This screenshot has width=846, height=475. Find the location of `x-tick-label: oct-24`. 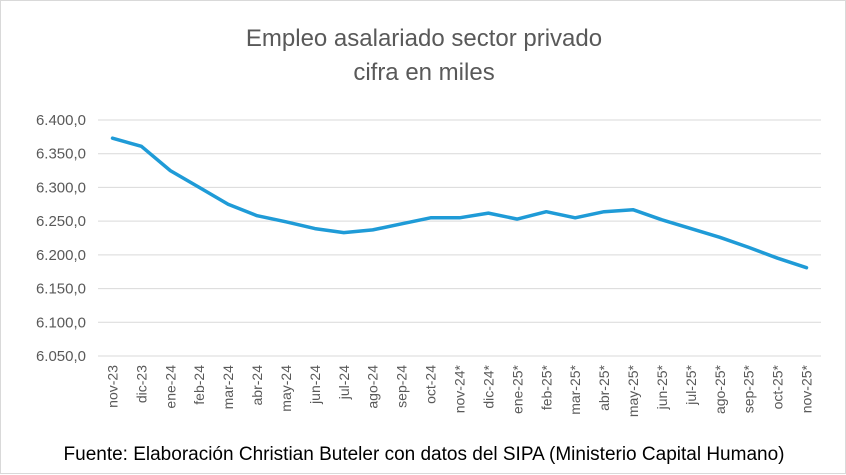

x-tick-label: oct-24 is located at coordinates (431, 384).